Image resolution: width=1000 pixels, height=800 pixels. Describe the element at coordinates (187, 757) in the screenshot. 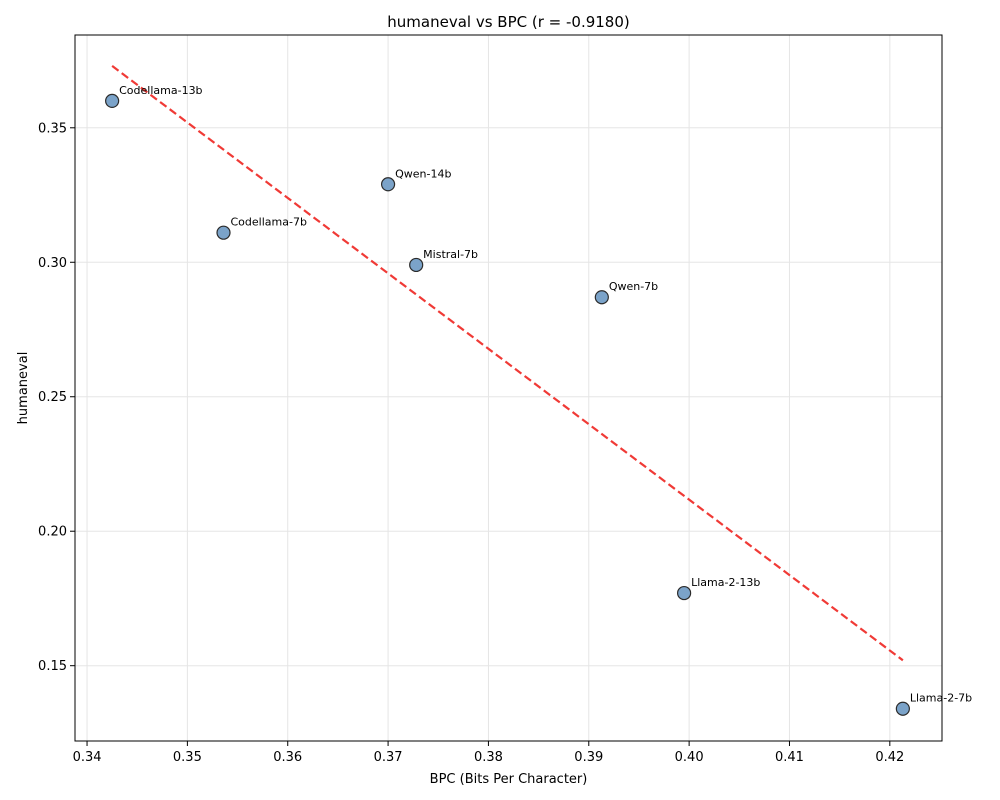

I see `x-tick-label: 0.35` at that location.